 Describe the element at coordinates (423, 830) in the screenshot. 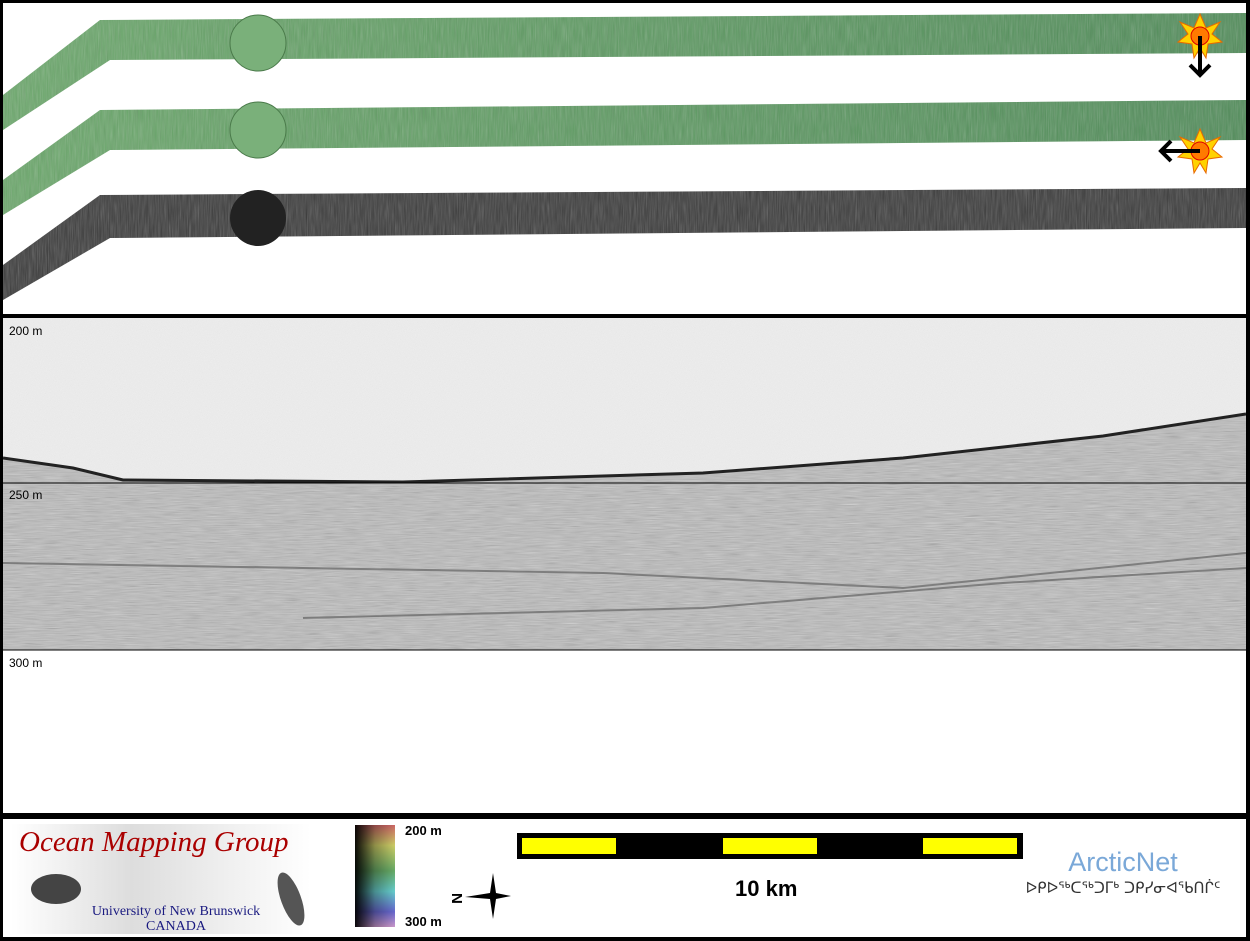

I see `ramp-label-top: 200 m` at that location.